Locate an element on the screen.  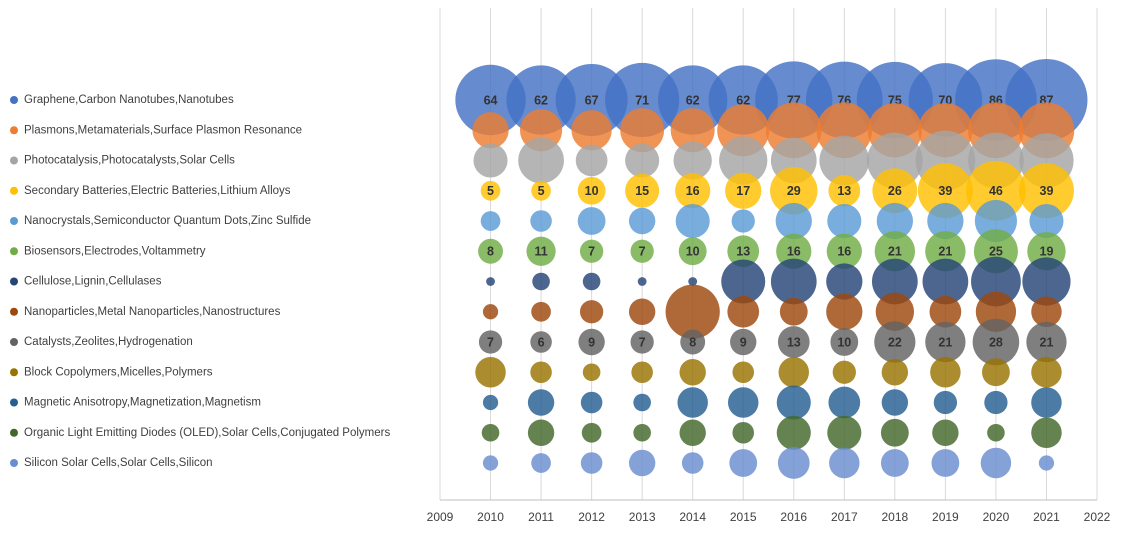
data-label: 67 is located at coordinates (592, 100).